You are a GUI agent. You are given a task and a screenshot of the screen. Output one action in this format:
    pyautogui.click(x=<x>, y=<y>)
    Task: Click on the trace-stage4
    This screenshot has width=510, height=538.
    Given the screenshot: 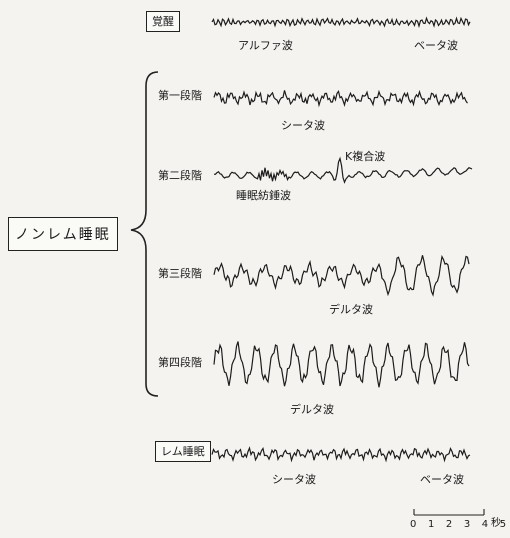 What is the action you would take?
    pyautogui.click(x=341, y=364)
    